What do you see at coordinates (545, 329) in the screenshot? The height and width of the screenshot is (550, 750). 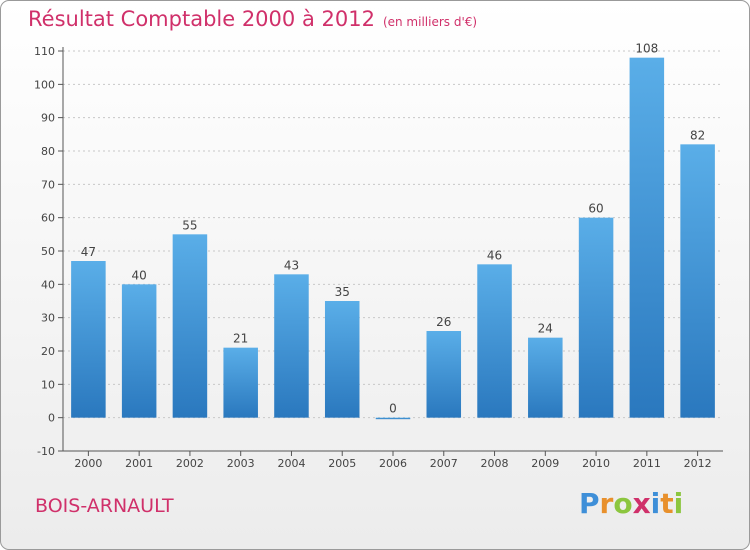 I see `data-label: 24` at bounding box center [545, 329].